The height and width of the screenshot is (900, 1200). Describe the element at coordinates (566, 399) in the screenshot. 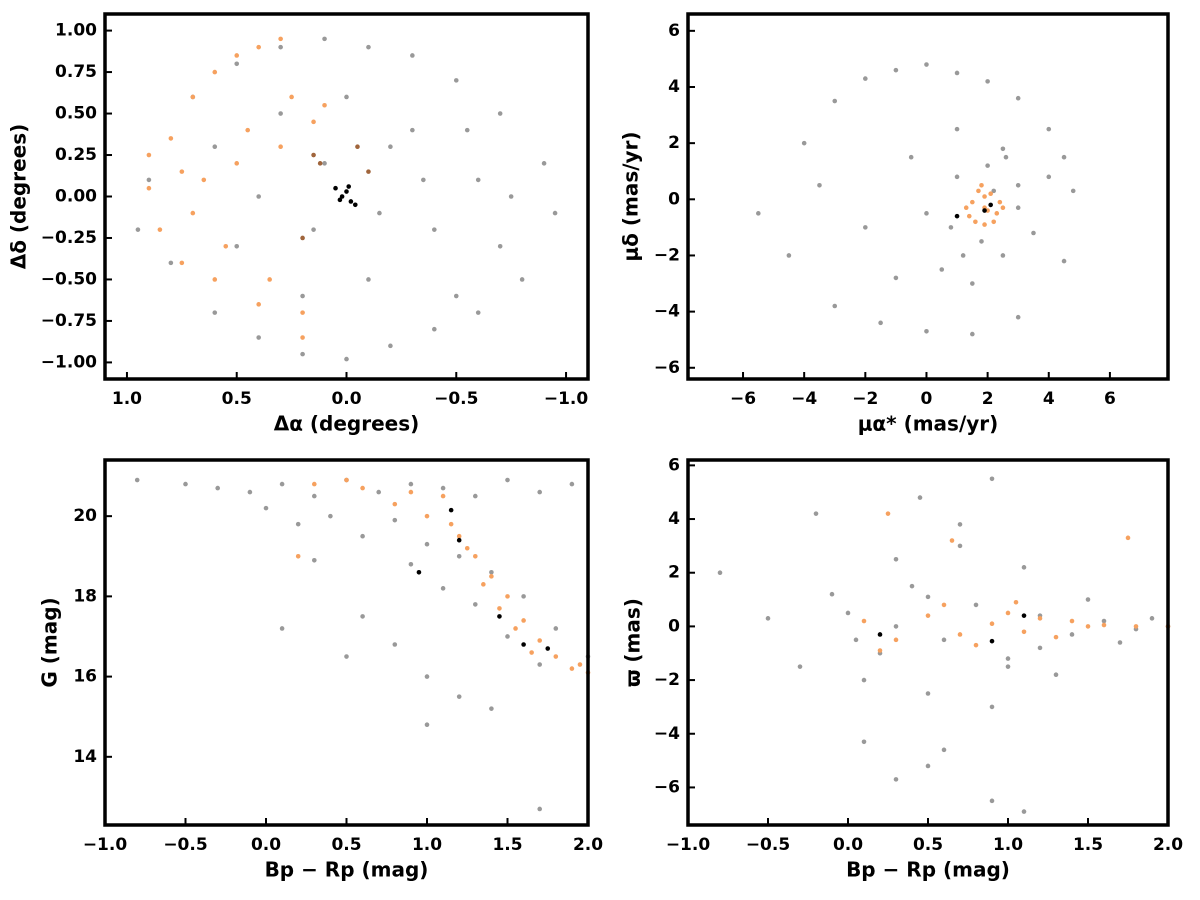

I see `x-tick-label: −1.0` at that location.